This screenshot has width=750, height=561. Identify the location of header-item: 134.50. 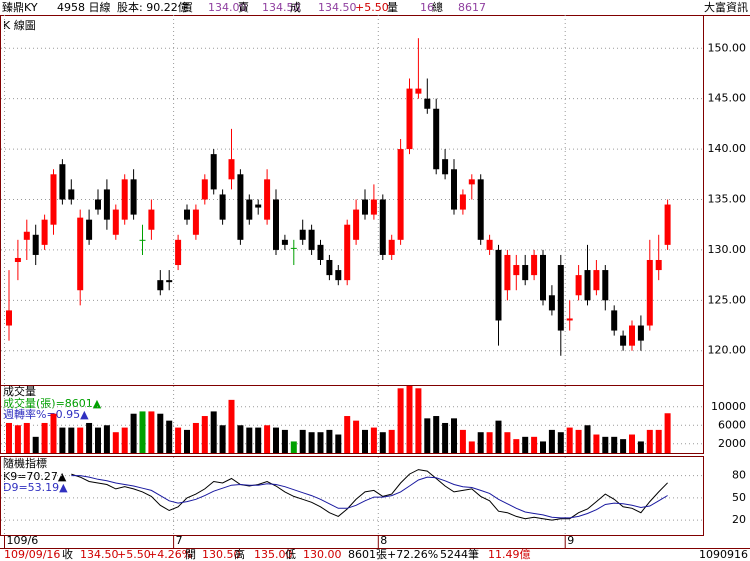
(337, 7).